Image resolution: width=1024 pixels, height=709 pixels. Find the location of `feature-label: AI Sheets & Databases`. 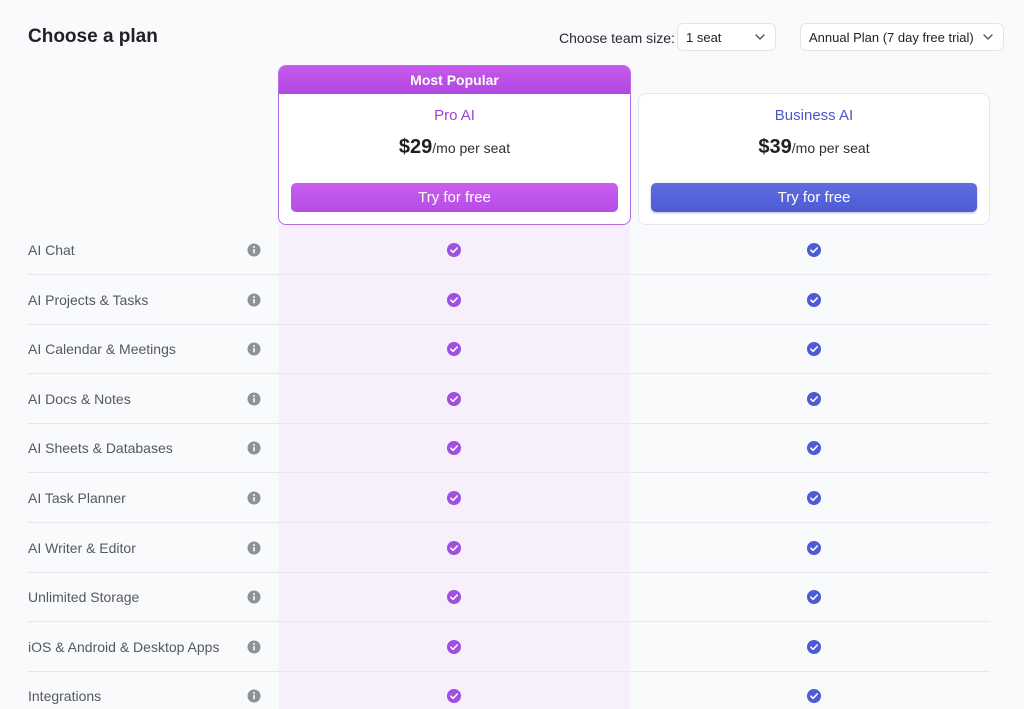

feature-label: AI Sheets & Databases is located at coordinates (100, 448).